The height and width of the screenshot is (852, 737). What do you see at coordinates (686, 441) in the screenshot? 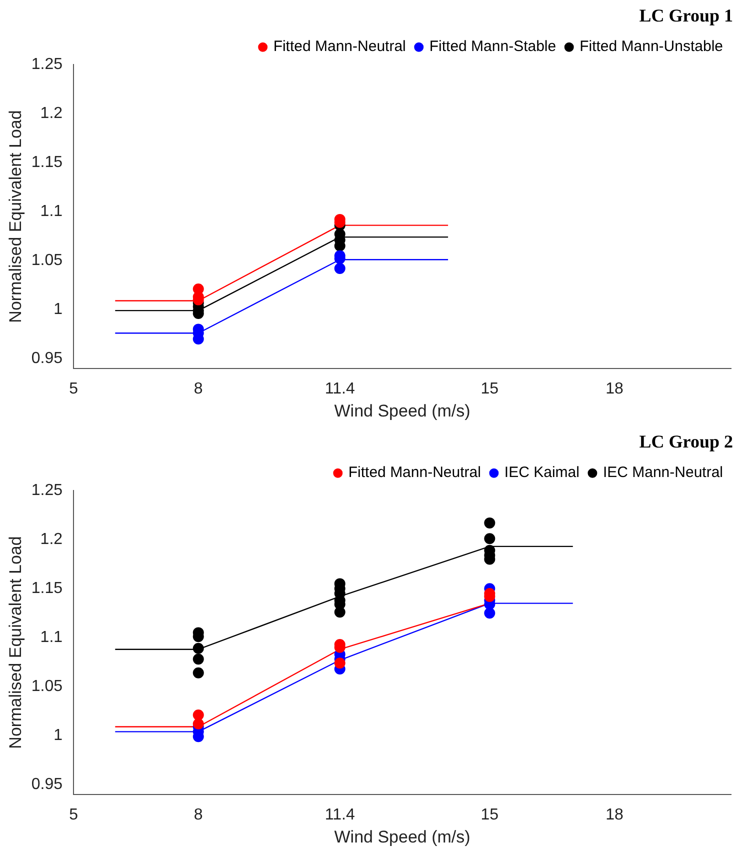
I see `chart-title: LC Group 2` at bounding box center [686, 441].